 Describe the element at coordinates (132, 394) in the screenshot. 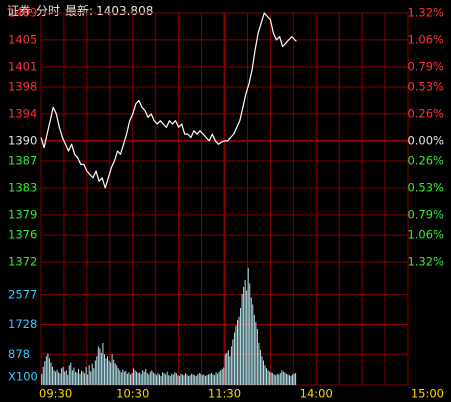

I see `time-tick-label: 10:30` at that location.